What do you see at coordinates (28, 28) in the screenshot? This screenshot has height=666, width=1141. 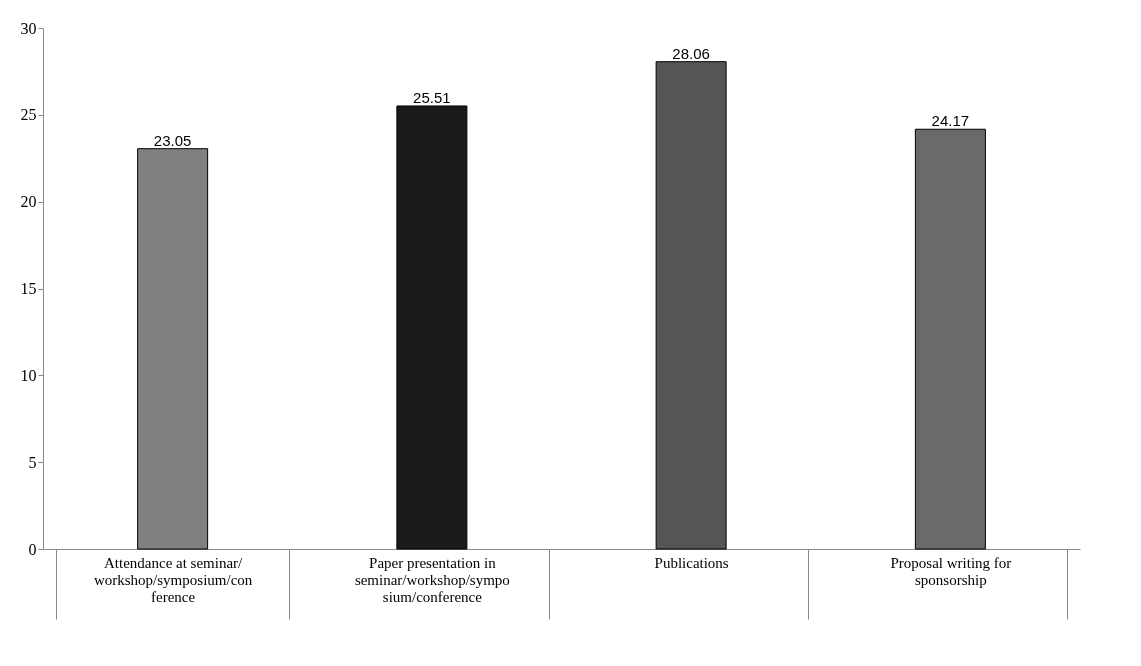 I see `y-tick-label: 30` at bounding box center [28, 28].